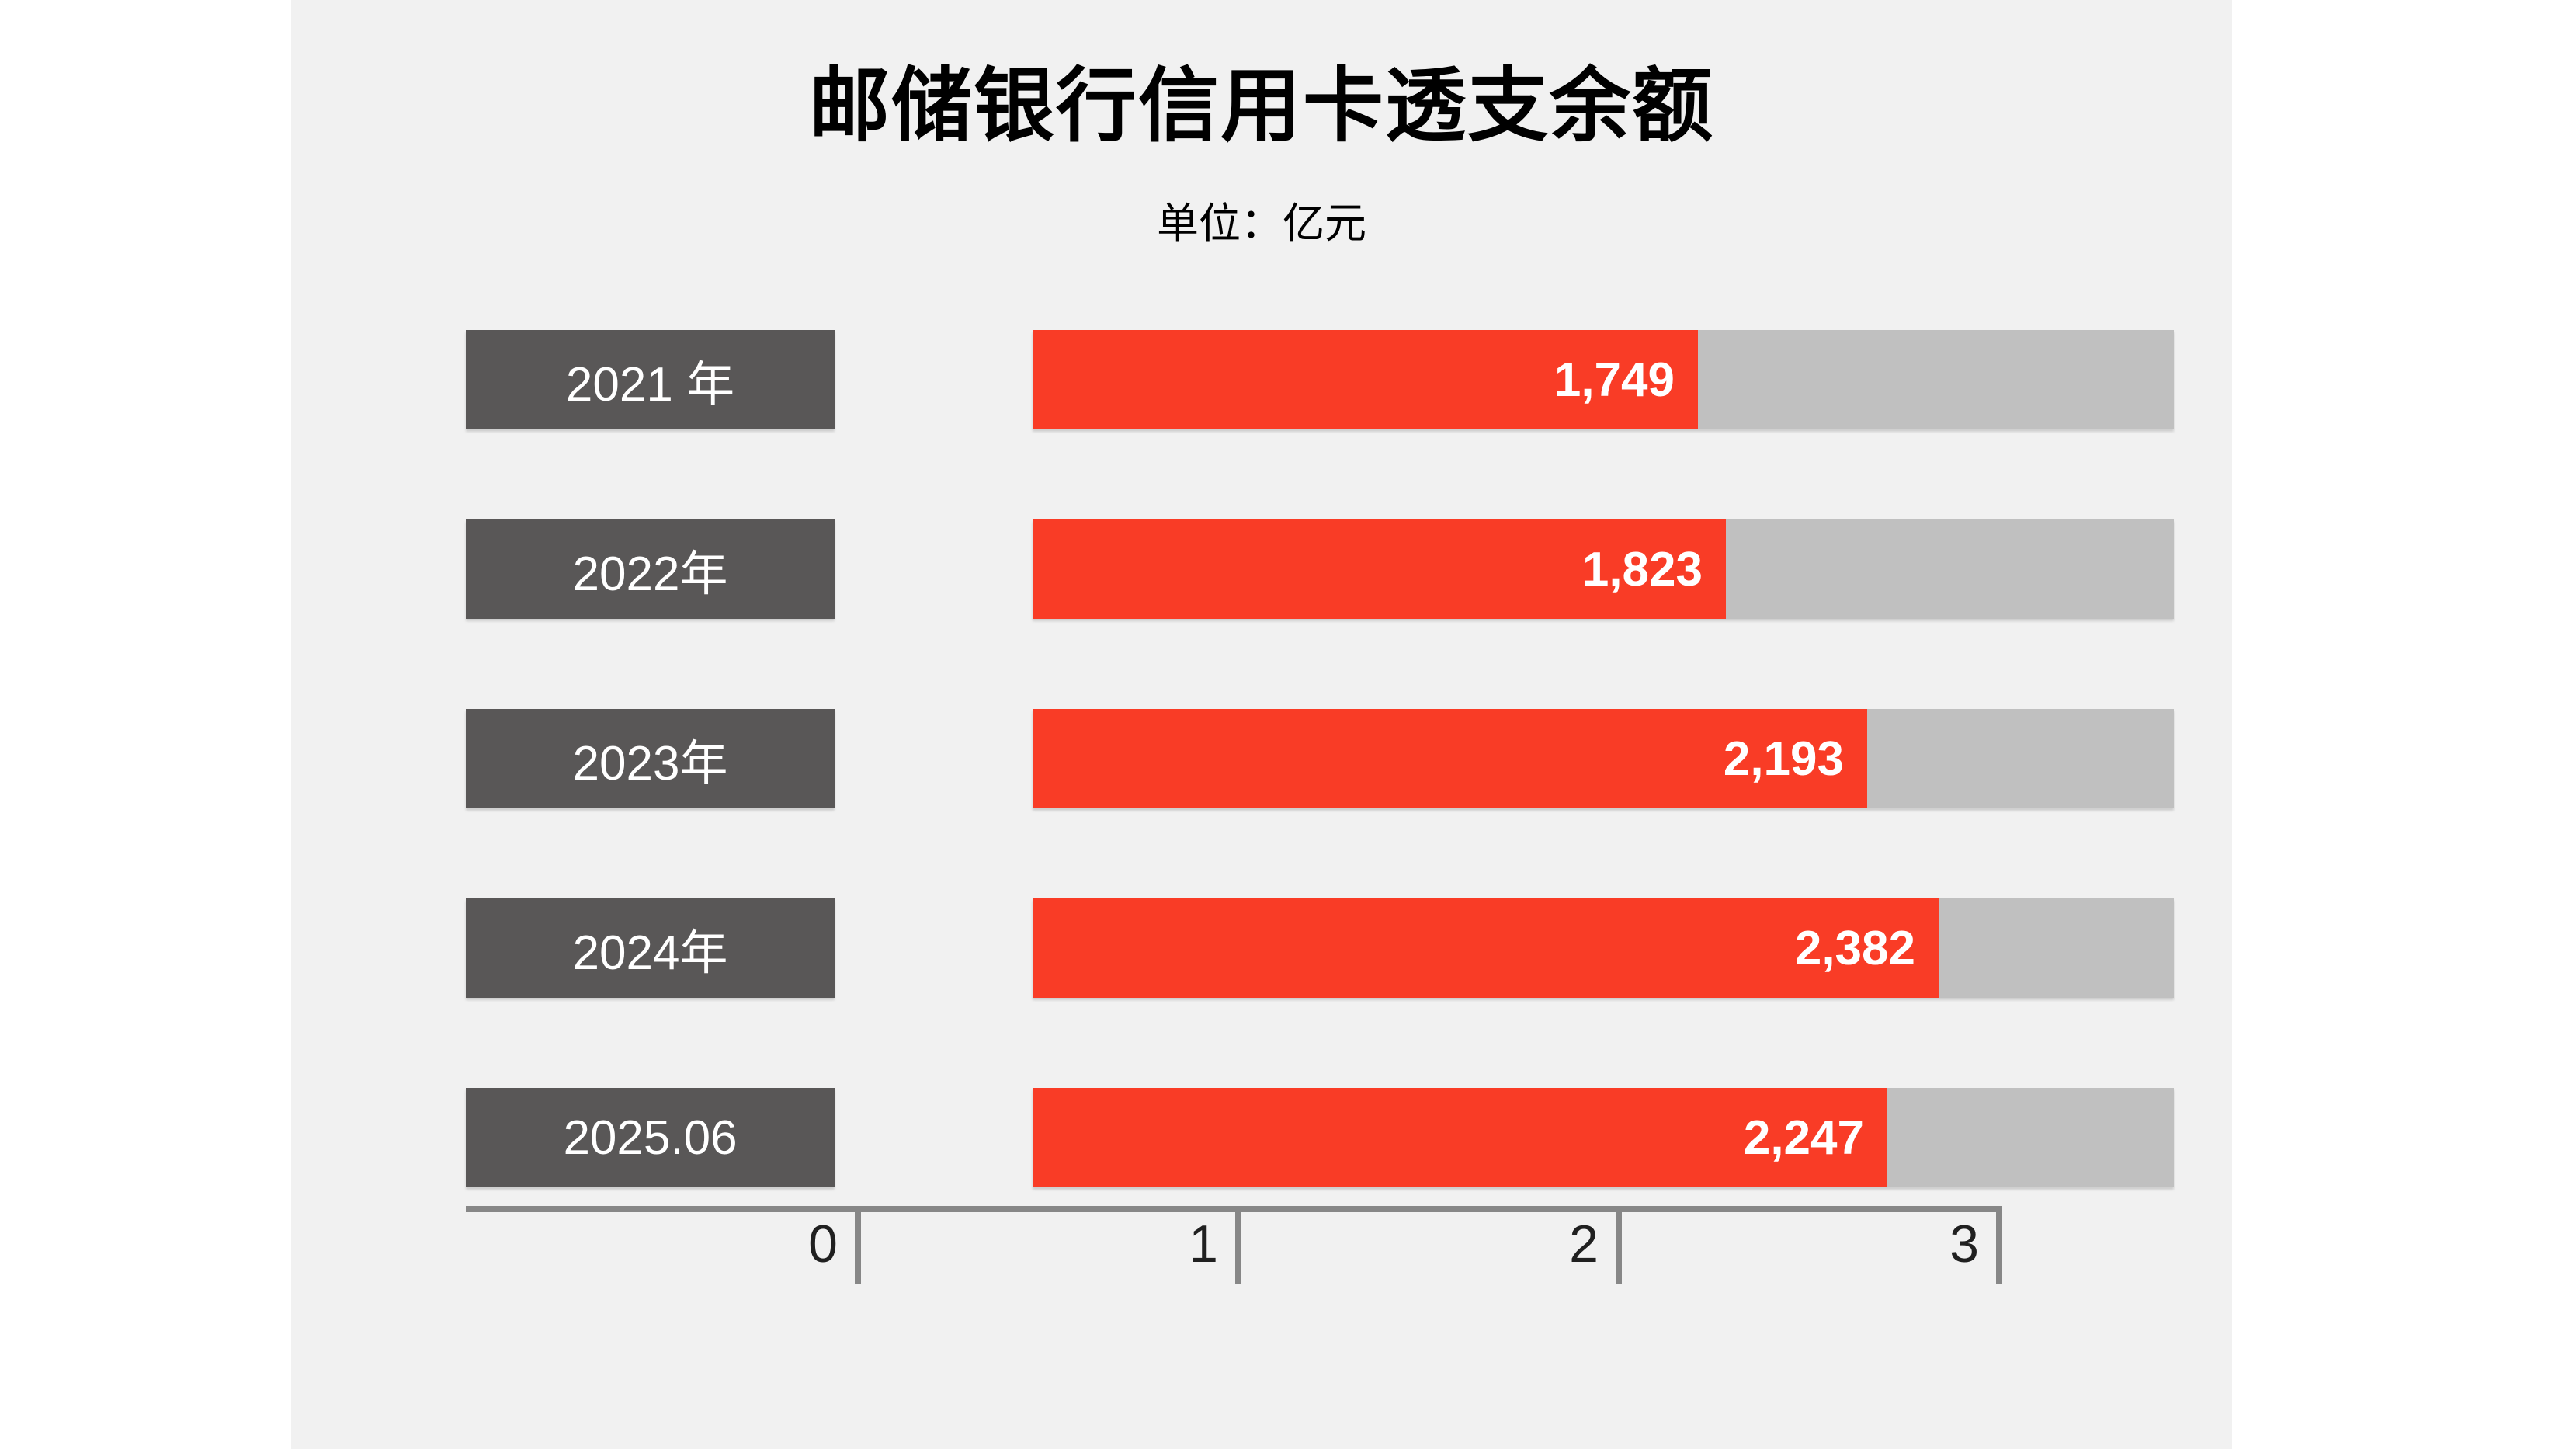 Image resolution: width=2576 pixels, height=1449 pixels. I want to click on bar-value-label: 1,823, so click(1642, 569).